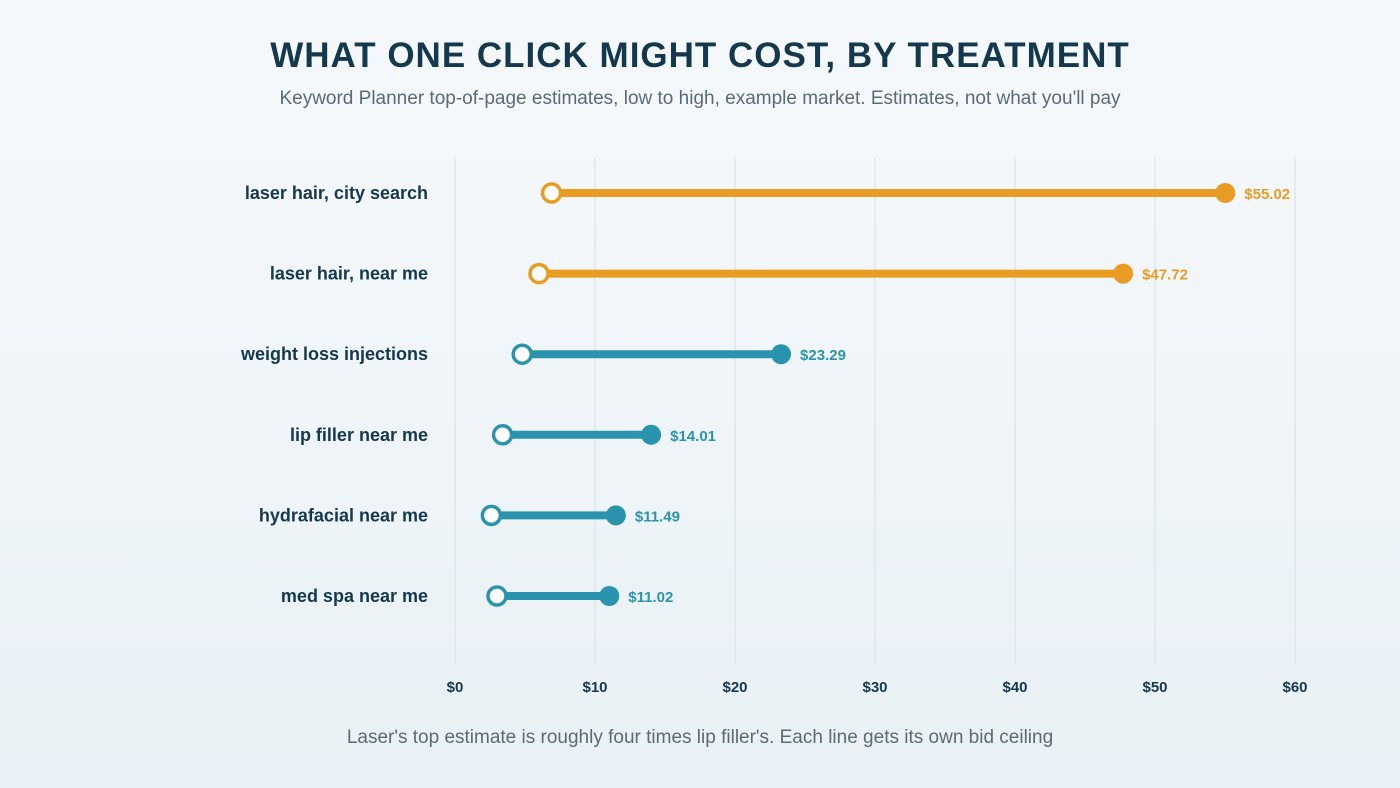 The image size is (1400, 788). I want to click on category-label: lip filler near me, so click(359, 435).